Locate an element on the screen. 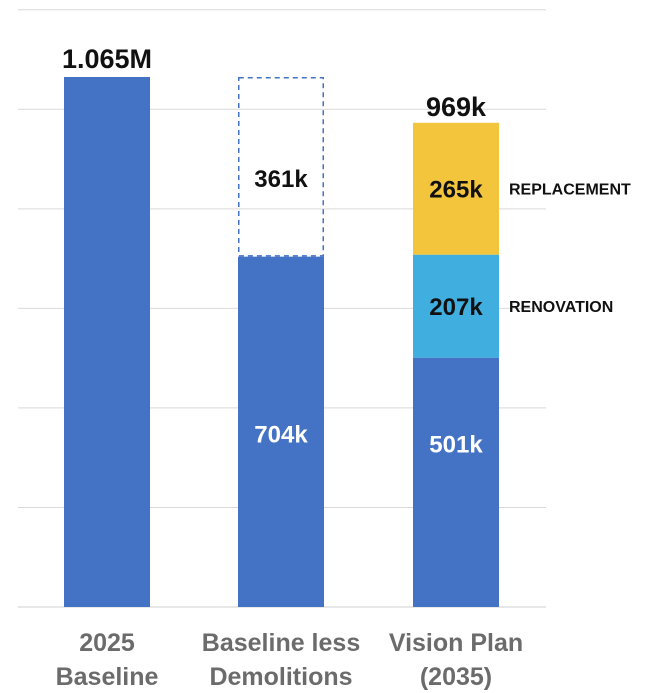  data-label: 501k is located at coordinates (456, 445).